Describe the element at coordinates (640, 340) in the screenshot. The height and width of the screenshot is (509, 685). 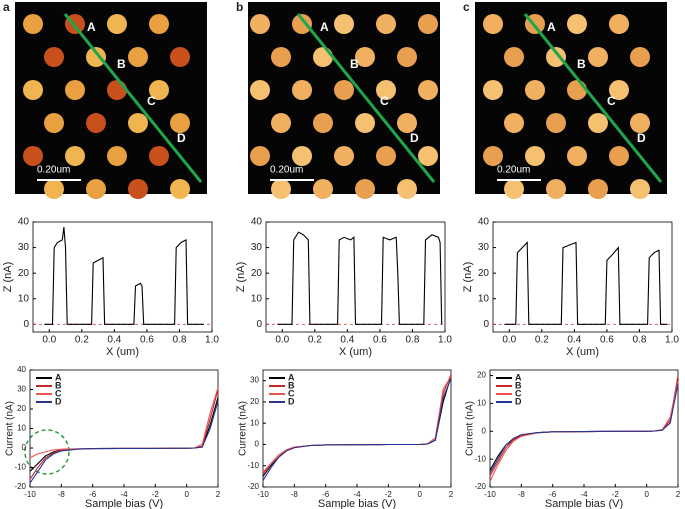
I see `x-tick-label: 0.8` at that location.